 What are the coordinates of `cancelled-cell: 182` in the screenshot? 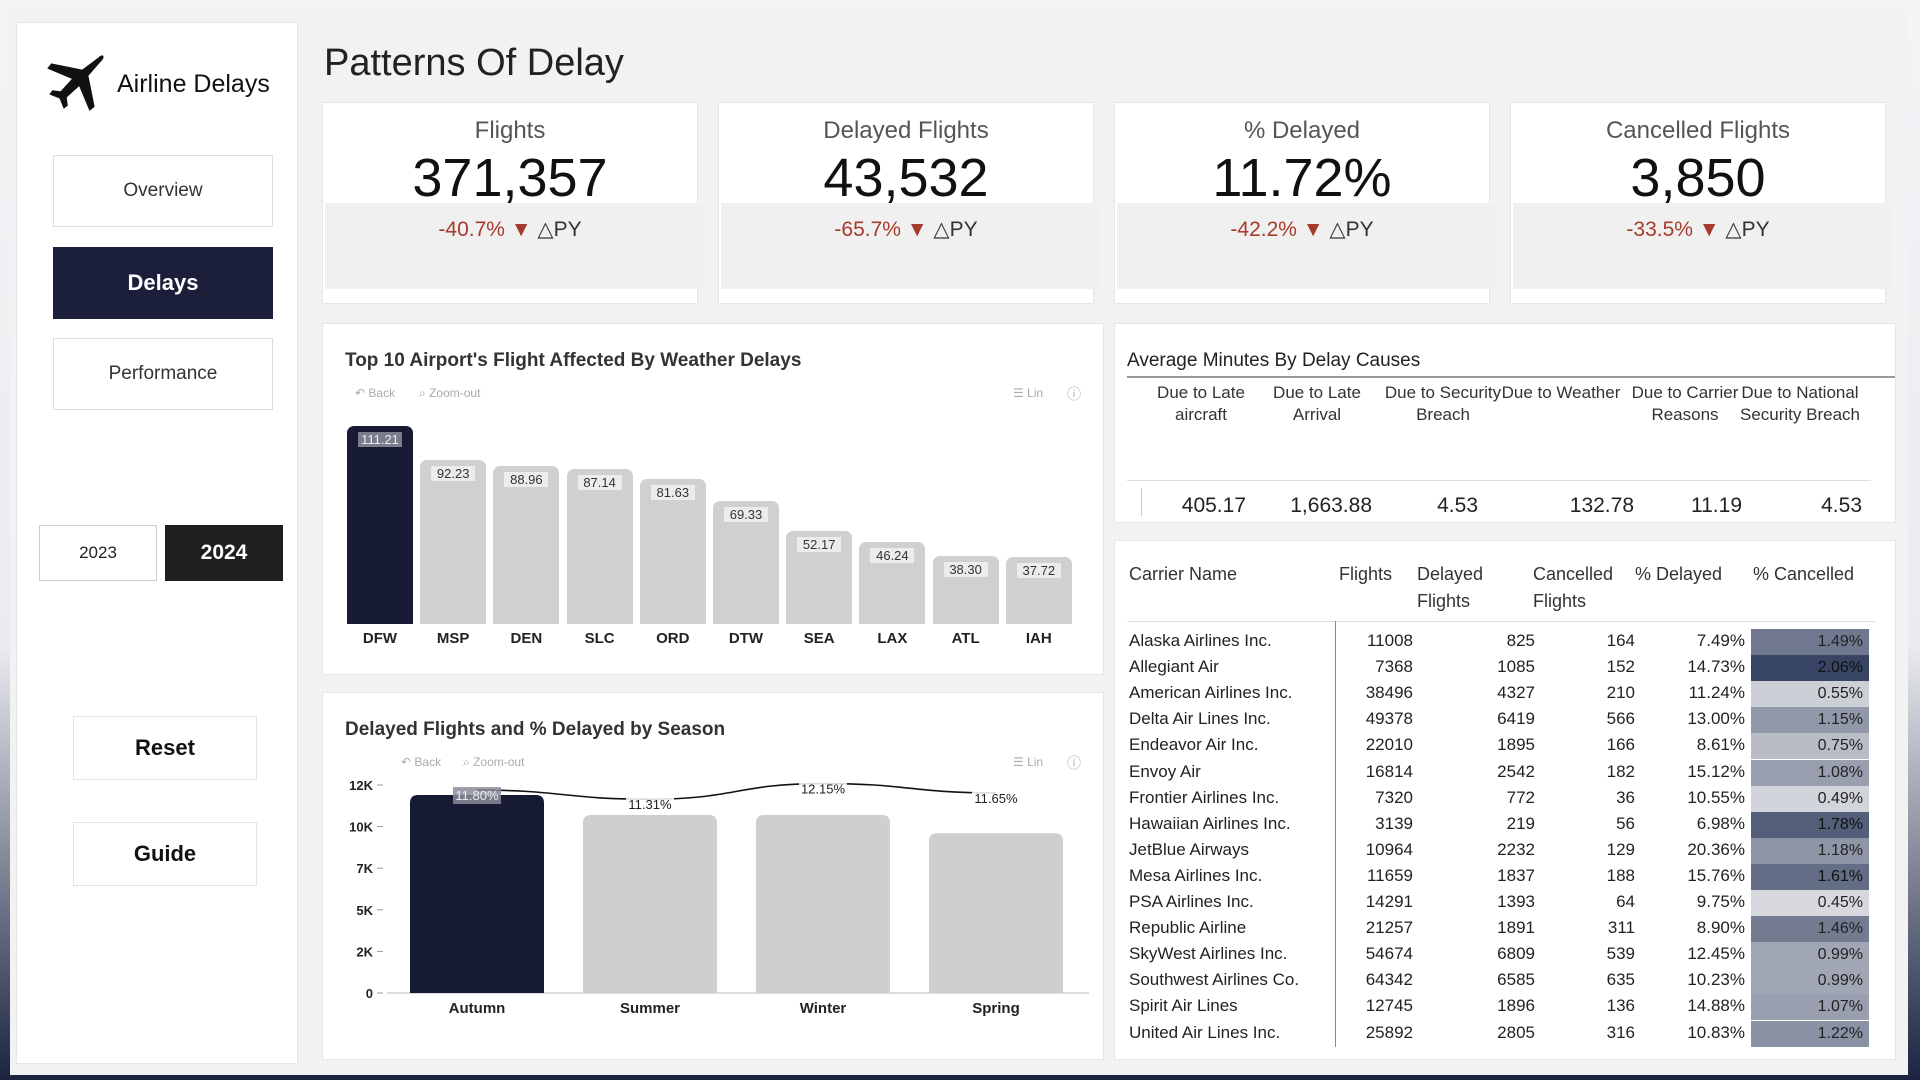 It's located at (1620, 771).